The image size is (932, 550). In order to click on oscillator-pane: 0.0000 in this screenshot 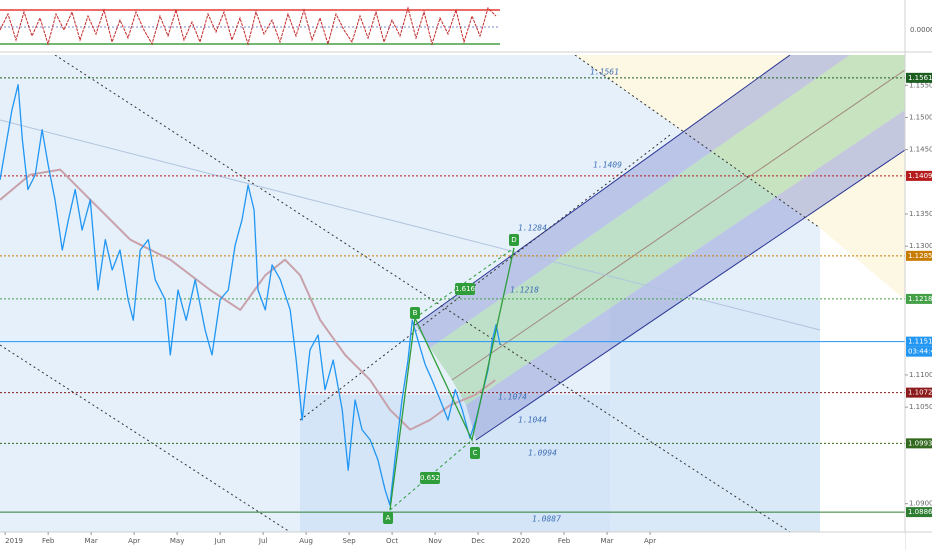, I will do `click(466, 26)`.